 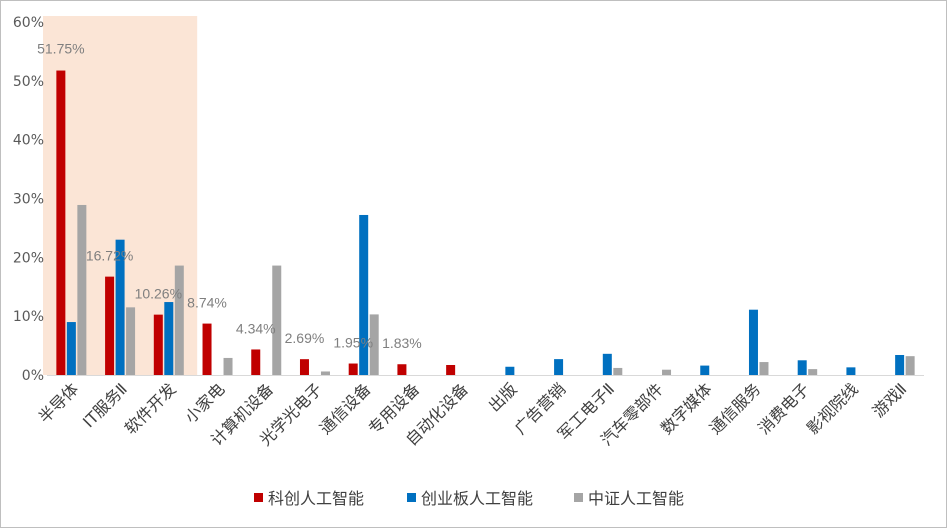 I want to click on category-label: 影视院线, so click(x=832, y=408).